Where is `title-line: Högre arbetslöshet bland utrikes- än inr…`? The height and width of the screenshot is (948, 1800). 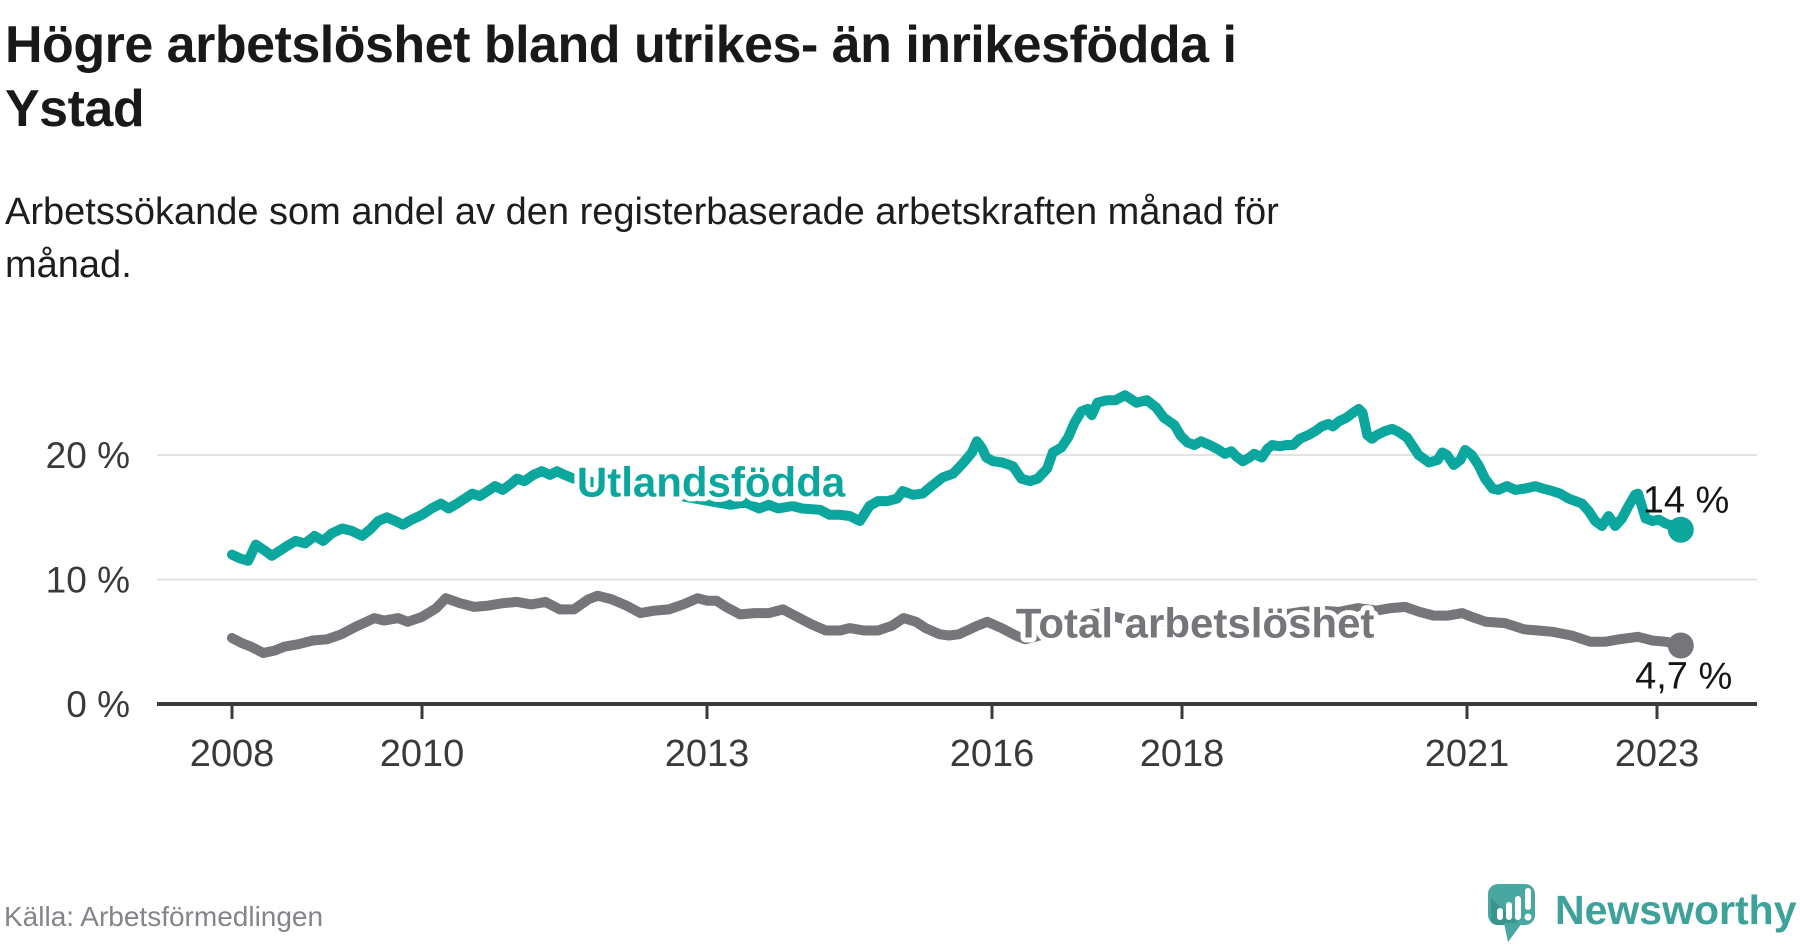
title-line: Högre arbetslöshet bland utrikes- än inr… is located at coordinates (621, 45).